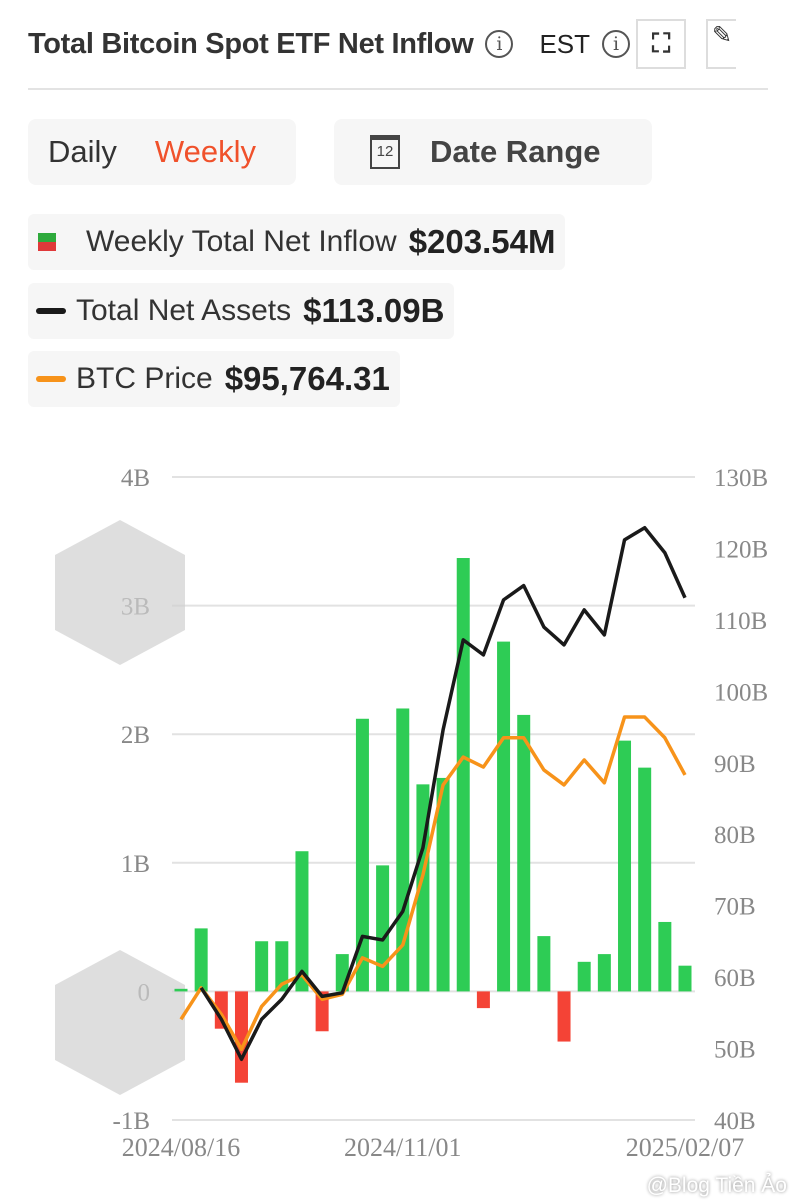 This screenshot has width=795, height=1200. What do you see at coordinates (735, 978) in the screenshot?
I see `right-axis-tick: 60B` at bounding box center [735, 978].